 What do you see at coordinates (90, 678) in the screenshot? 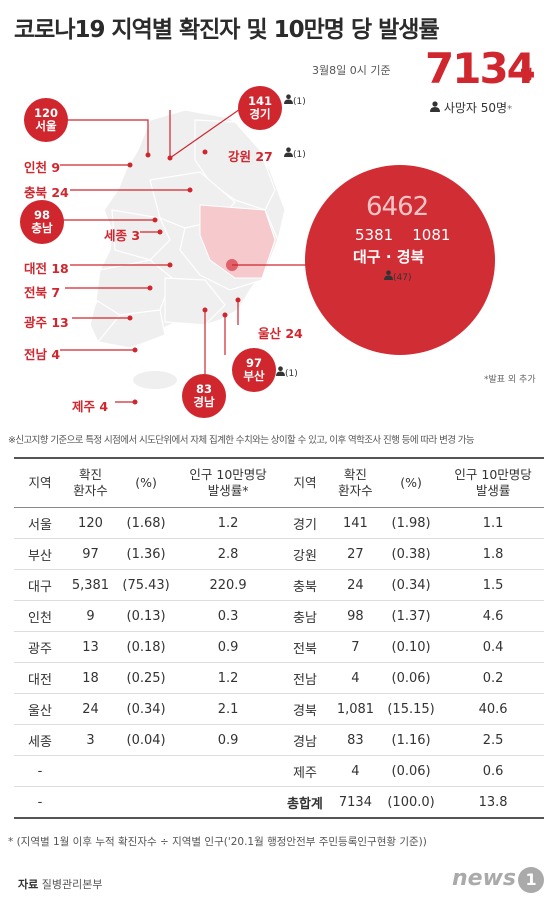
I see `table-cell: 18` at bounding box center [90, 678].